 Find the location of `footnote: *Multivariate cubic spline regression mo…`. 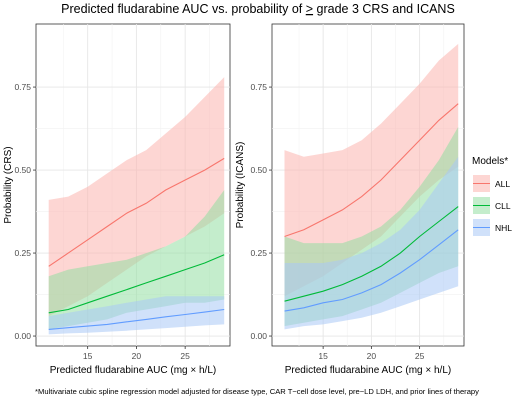

footnote: *Multivariate cubic spline regression mo… is located at coordinates (257, 391).